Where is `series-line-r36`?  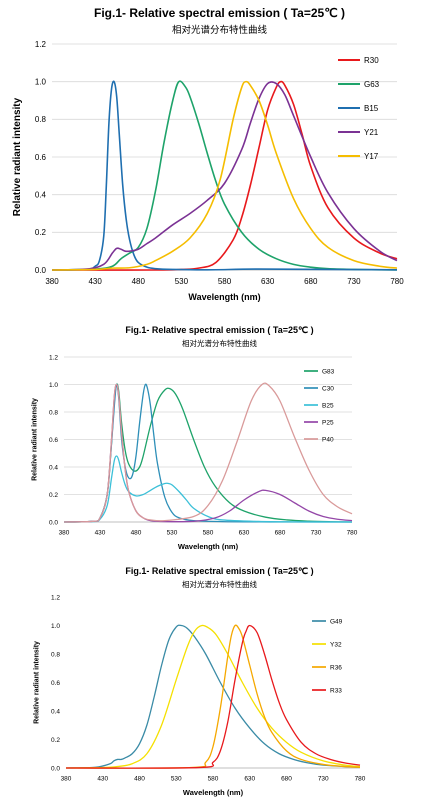 series-line-r36 is located at coordinates (213, 696).